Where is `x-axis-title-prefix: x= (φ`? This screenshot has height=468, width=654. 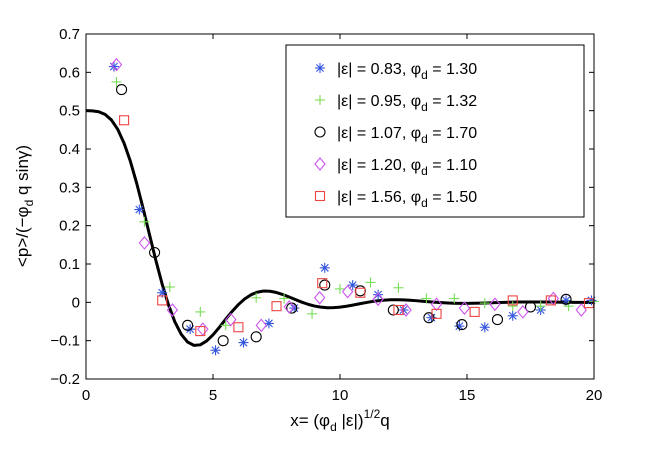 x-axis-title-prefix: x= (φ is located at coordinates (310, 420).